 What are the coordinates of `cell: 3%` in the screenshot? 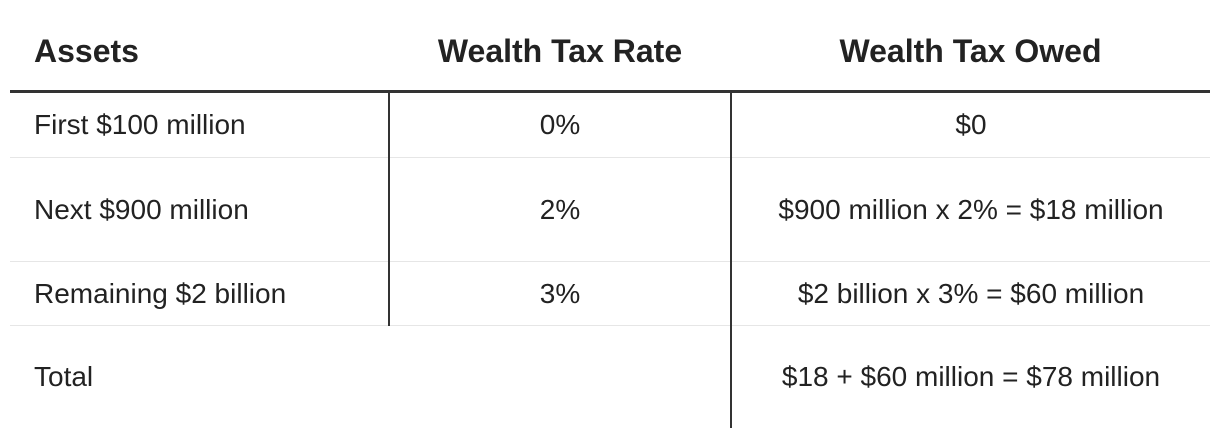 It's located at (559, 293).